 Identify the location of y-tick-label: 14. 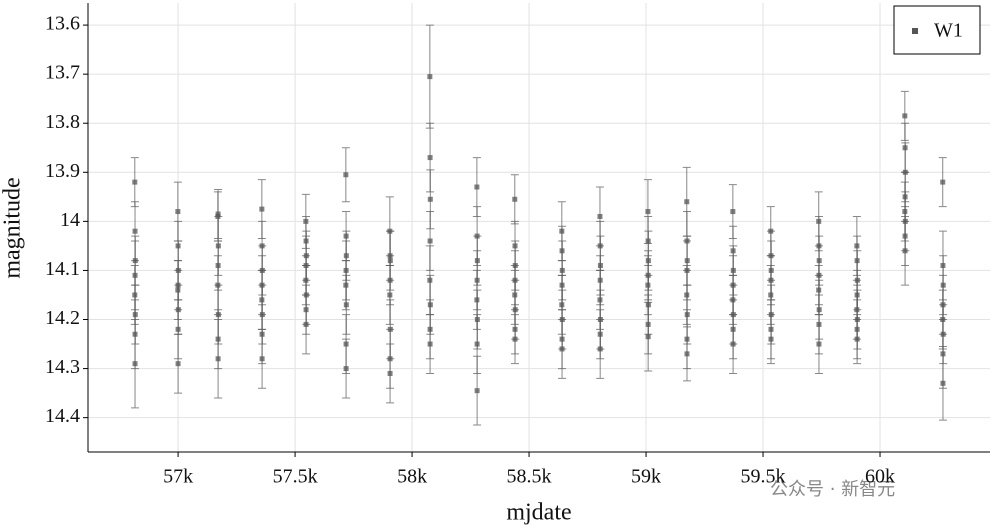
(70, 220).